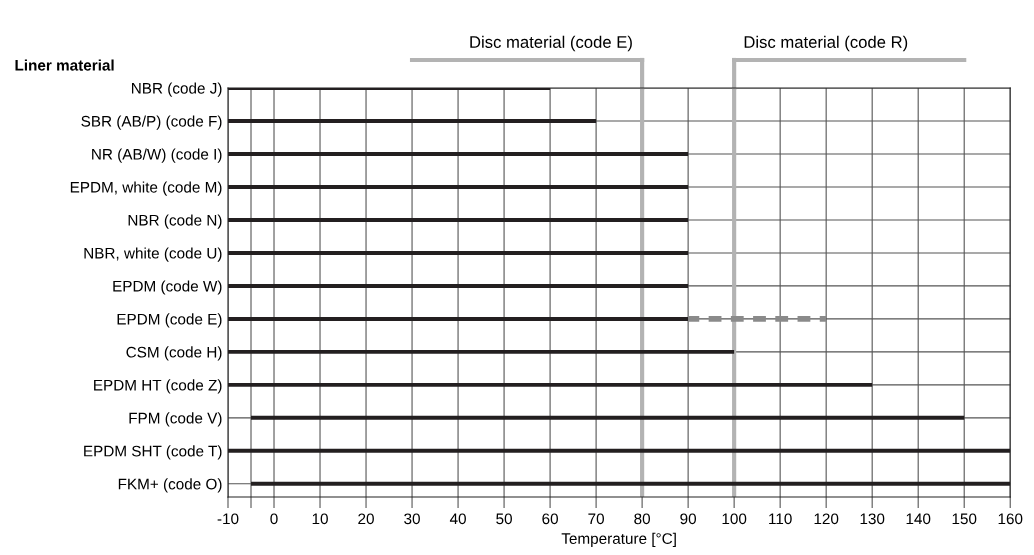 This screenshot has height=555, width=1034. What do you see at coordinates (174, 353) in the screenshot?
I see `y-tick-label: CSM (code H)` at bounding box center [174, 353].